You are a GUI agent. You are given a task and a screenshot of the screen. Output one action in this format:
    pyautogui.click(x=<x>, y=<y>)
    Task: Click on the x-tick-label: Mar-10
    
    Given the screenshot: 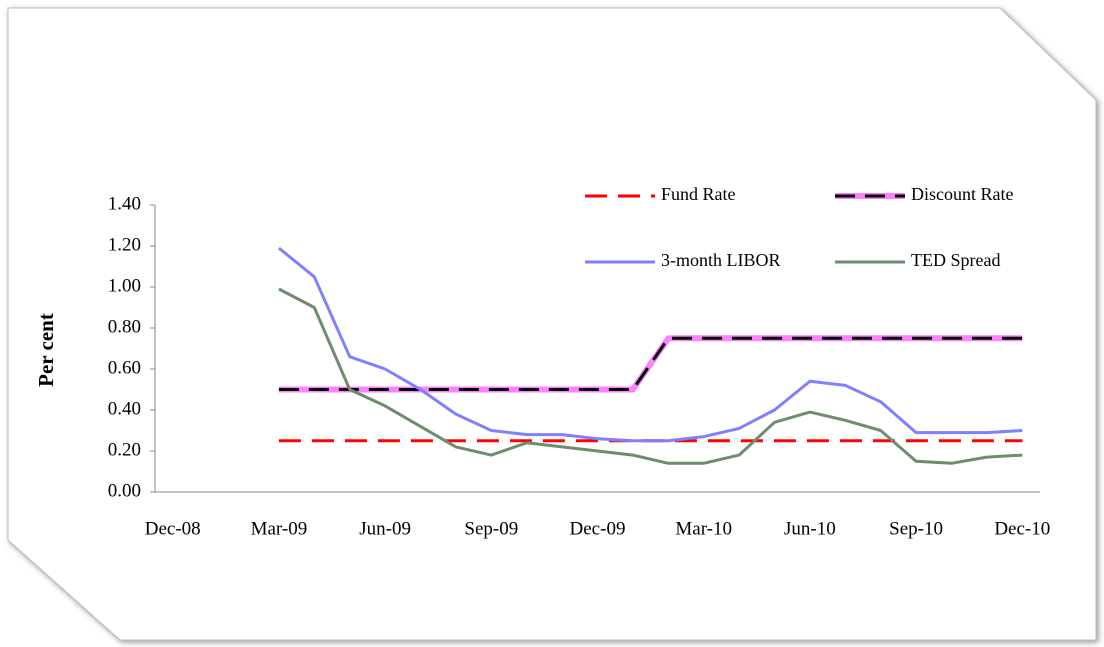 What is the action you would take?
    pyautogui.click(x=703, y=528)
    